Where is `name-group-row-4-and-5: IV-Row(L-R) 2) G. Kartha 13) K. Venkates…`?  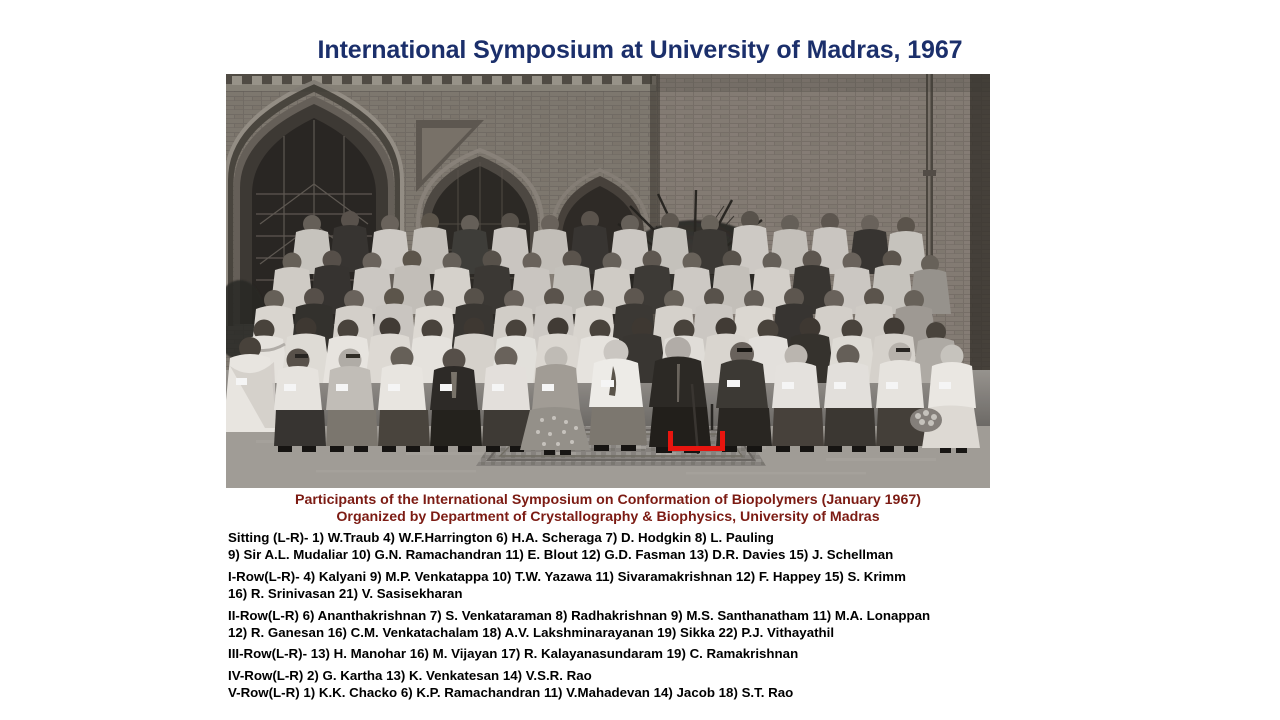
name-group-row-4-and-5: IV-Row(L-R) 2) G. Kartha 13) K. Venkates… is located at coordinates (623, 684).